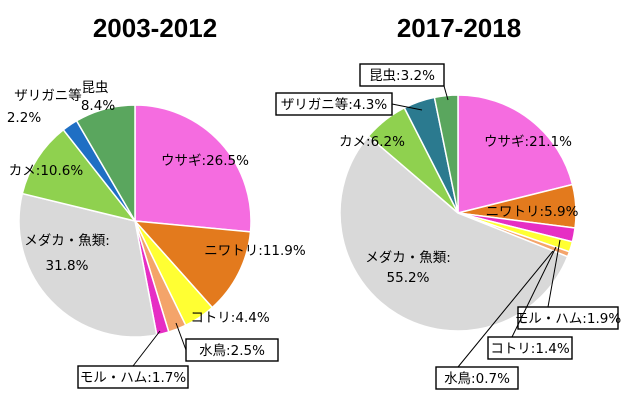 The image size is (622, 401). Describe the element at coordinates (407, 107) in the screenshot. I see `chart2-leader-crayfish` at that location.